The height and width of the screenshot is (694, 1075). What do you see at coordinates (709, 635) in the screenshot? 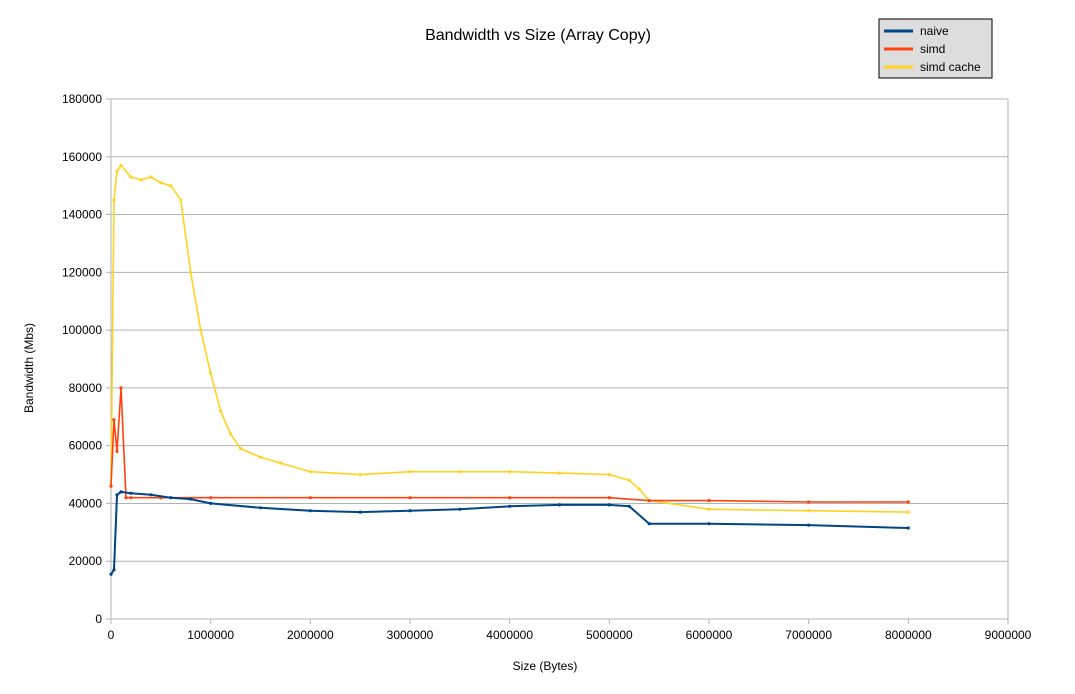
I see `x-tick-label: 6000000` at bounding box center [709, 635].